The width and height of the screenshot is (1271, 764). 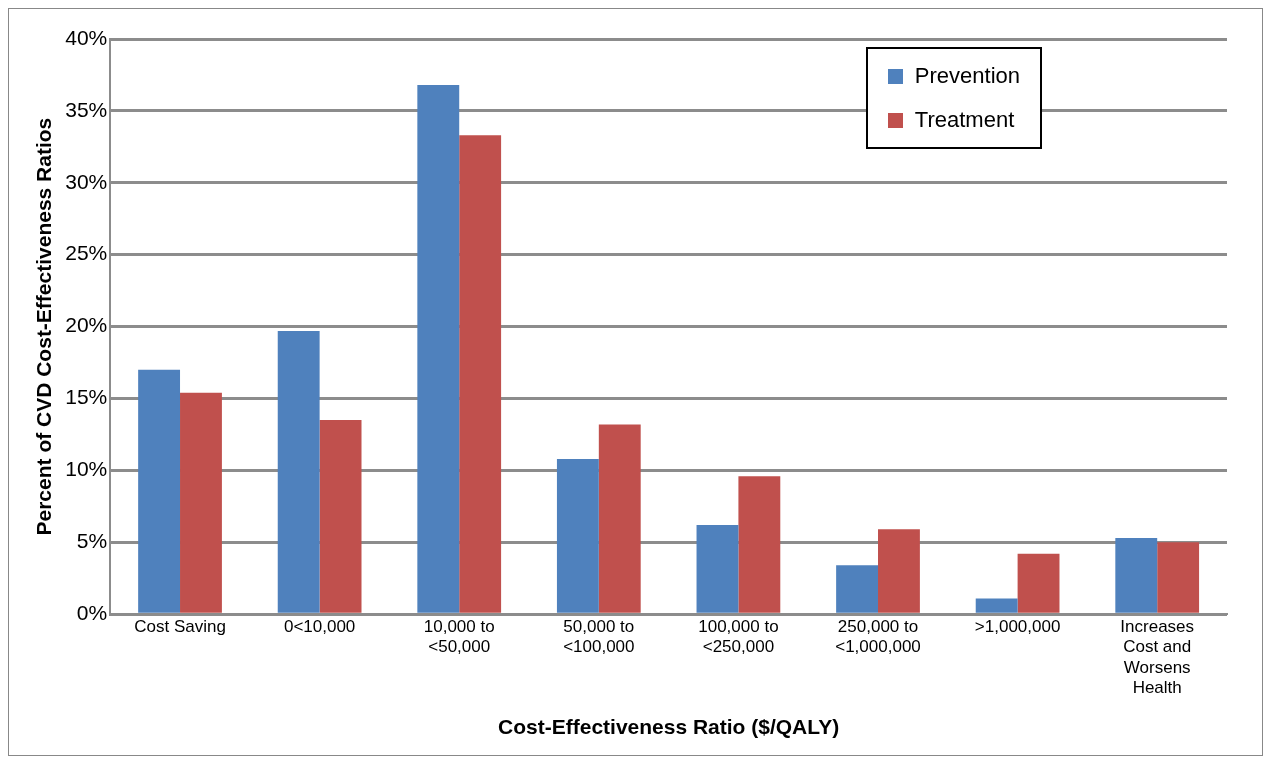 What do you see at coordinates (86, 397) in the screenshot?
I see `y-tick-label: 15%` at bounding box center [86, 397].